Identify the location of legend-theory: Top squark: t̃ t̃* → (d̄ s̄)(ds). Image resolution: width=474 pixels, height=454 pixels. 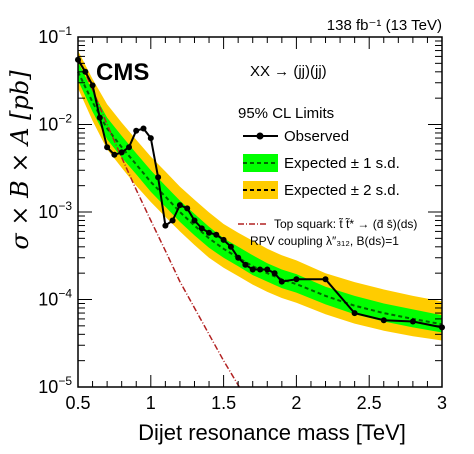
(345, 223).